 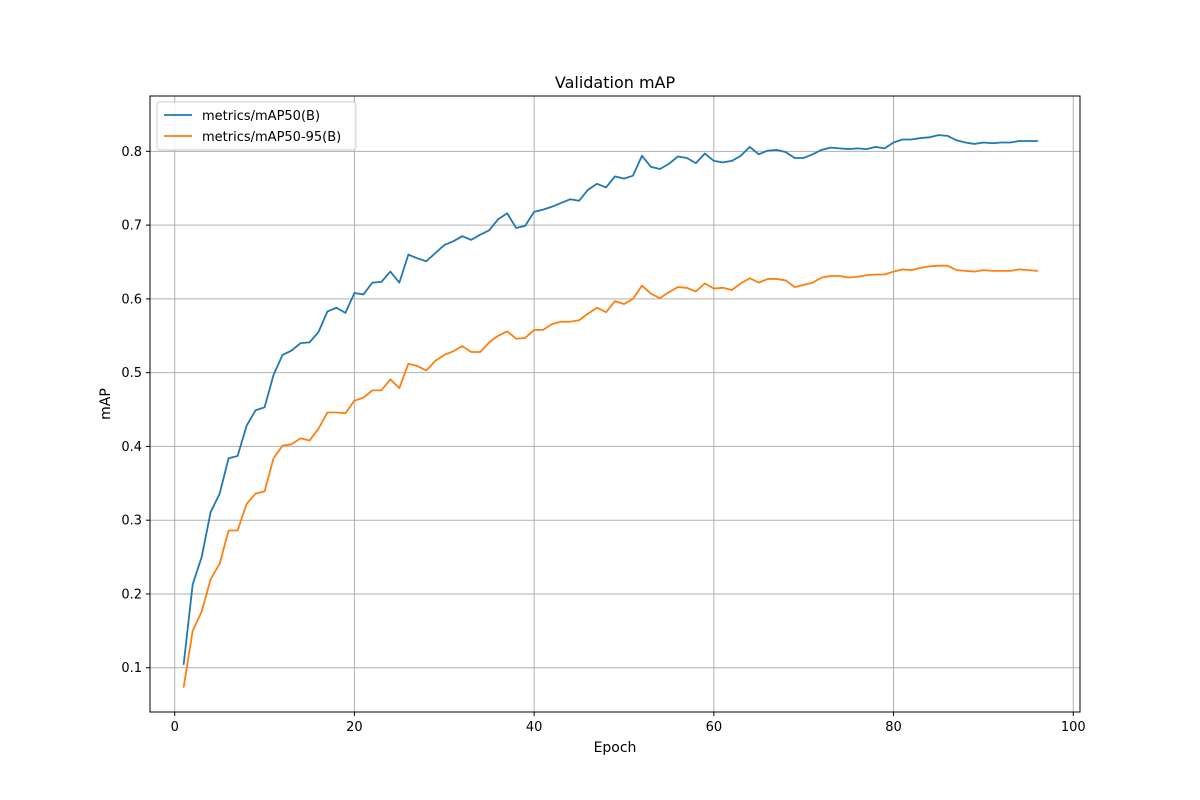 I want to click on y-tick-label: 0.5, so click(x=131, y=373).